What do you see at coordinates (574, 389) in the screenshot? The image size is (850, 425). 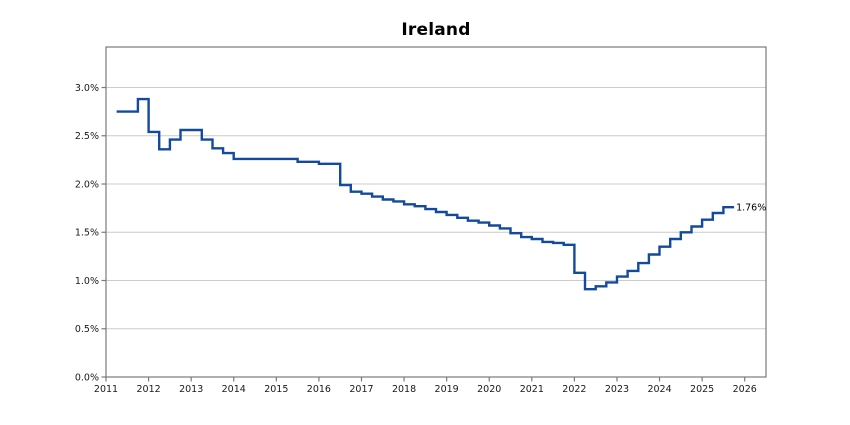 I see `x-tick-label: 2022` at bounding box center [574, 389].